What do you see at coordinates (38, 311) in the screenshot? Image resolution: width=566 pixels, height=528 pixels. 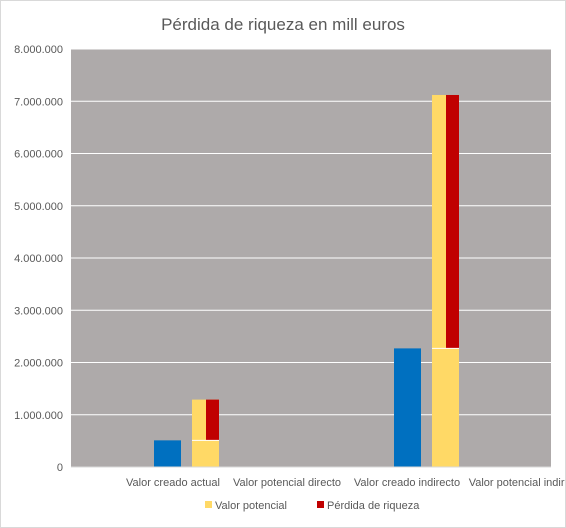 I see `y-tick-label: 3.000.000` at bounding box center [38, 311].